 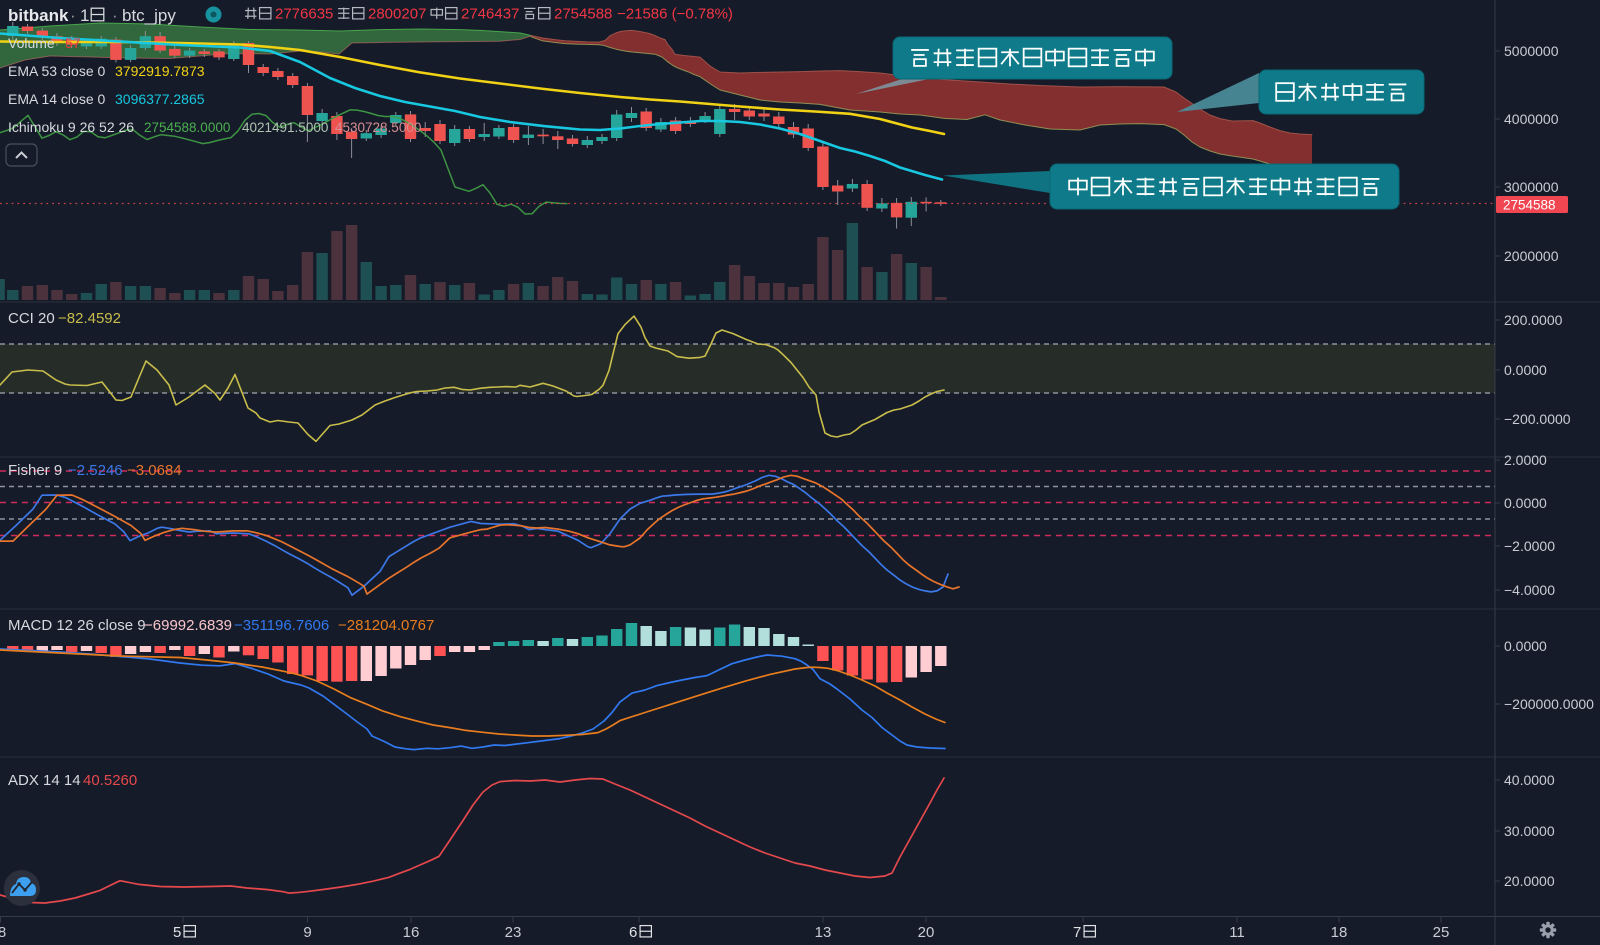 What do you see at coordinates (160, 99) in the screenshot?
I see `svg-text: 3096377.2865` at bounding box center [160, 99].